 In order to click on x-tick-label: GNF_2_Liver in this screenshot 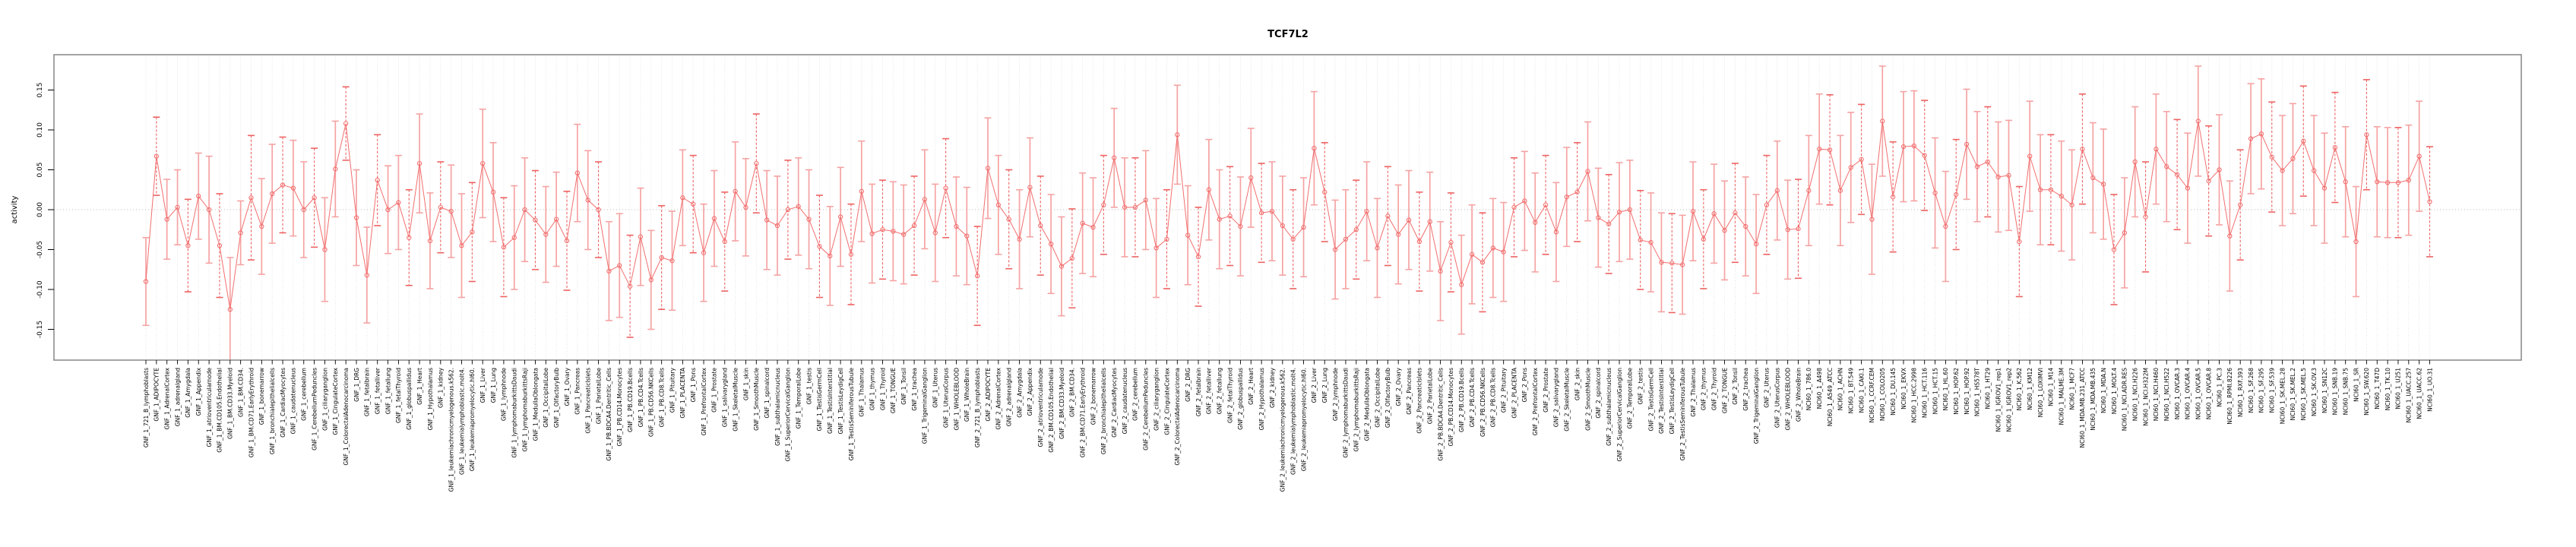, I will do `click(1314, 385)`.